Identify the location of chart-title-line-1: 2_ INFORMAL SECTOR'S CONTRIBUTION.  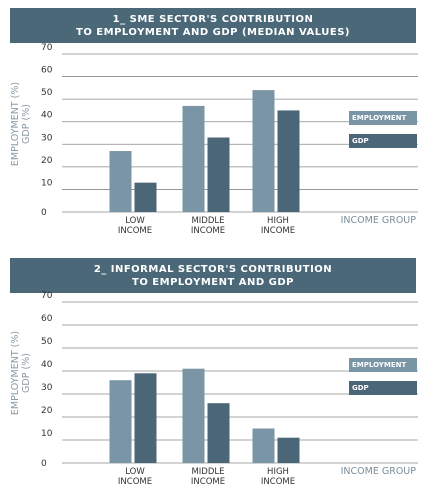
(213, 269).